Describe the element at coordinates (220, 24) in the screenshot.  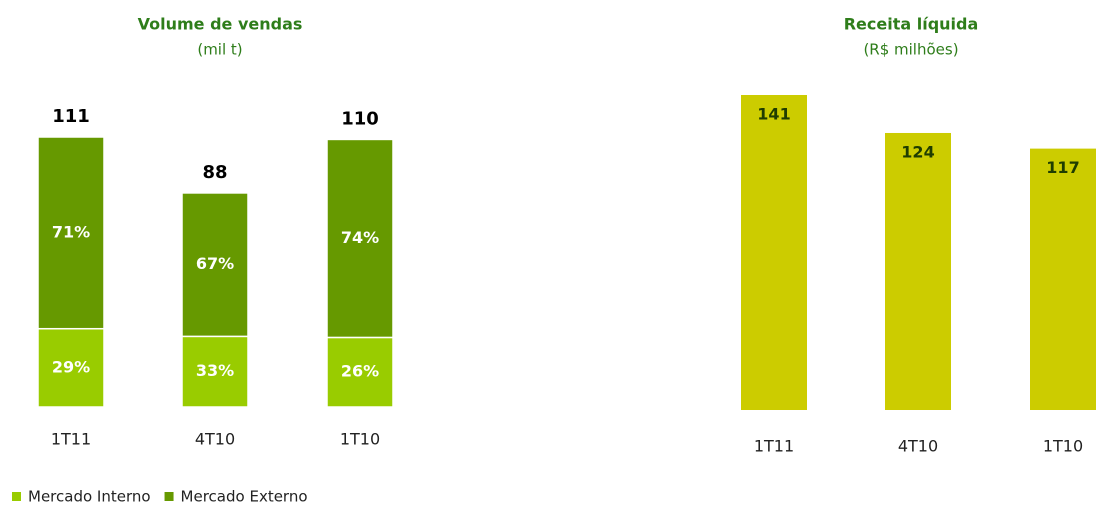
I see `chart-title: Volume de vendas` at that location.